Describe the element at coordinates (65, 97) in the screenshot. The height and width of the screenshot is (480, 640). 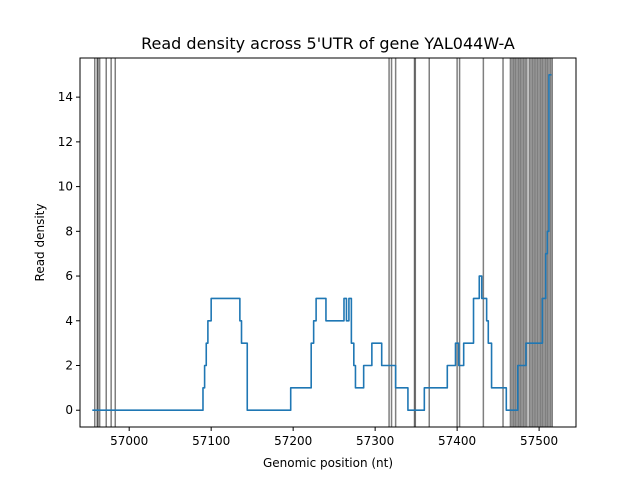
I see `y-tick-label: 14` at that location.